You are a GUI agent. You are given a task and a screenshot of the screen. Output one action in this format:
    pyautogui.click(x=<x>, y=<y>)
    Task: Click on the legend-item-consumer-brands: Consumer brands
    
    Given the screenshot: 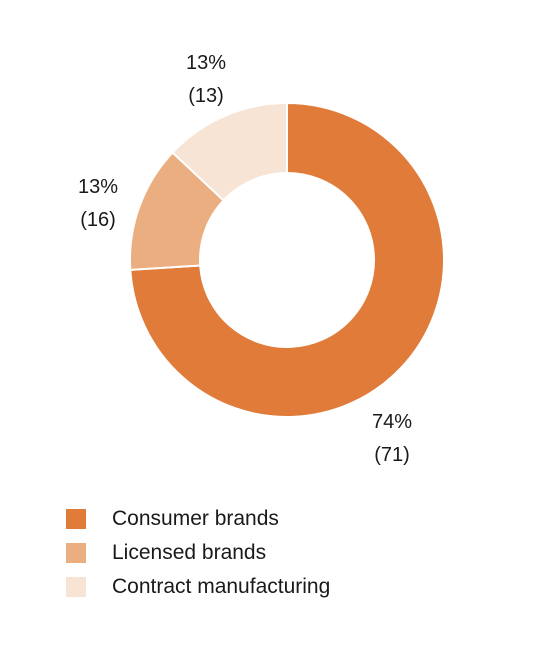 What is the action you would take?
    pyautogui.click(x=198, y=519)
    